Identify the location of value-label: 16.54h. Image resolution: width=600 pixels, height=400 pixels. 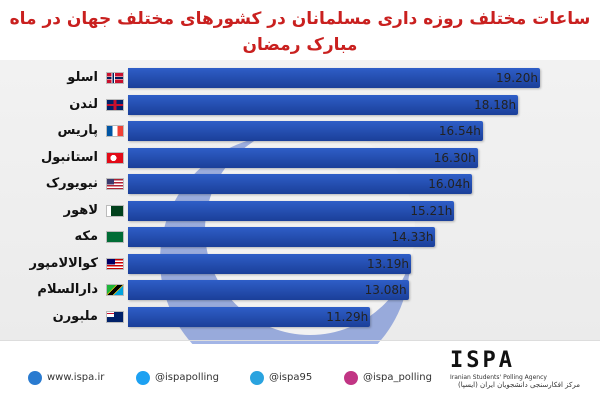
(459, 131).